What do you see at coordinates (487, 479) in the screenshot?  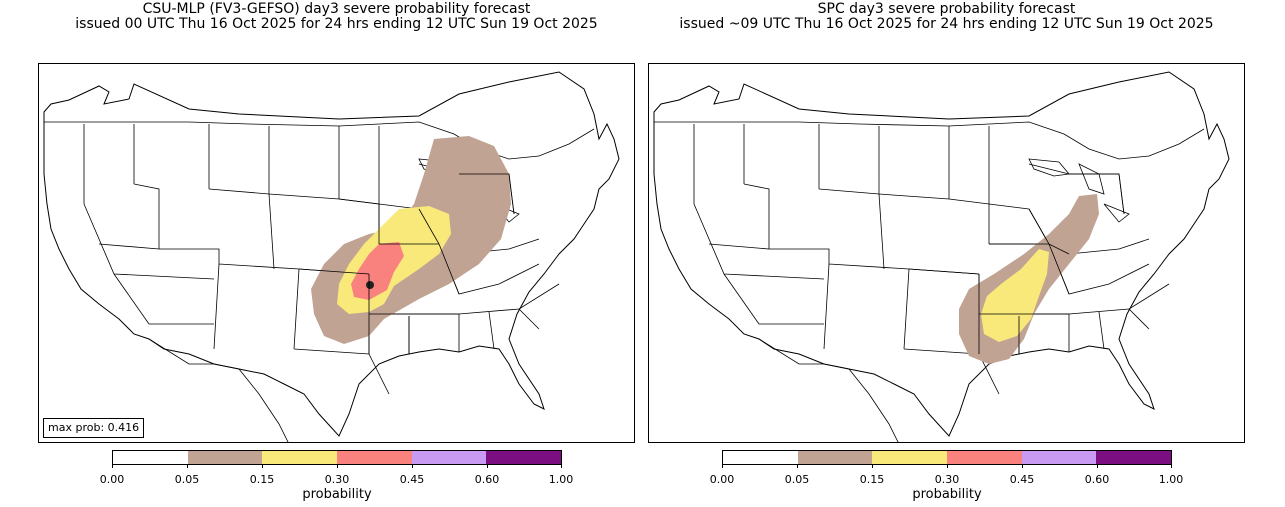 I see `left-tick-5: 0.60` at bounding box center [487, 479].